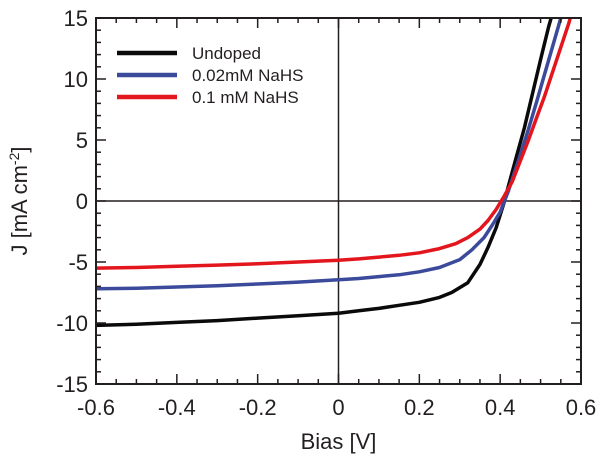  I want to click on y-tick-label: 5, so click(82, 140).